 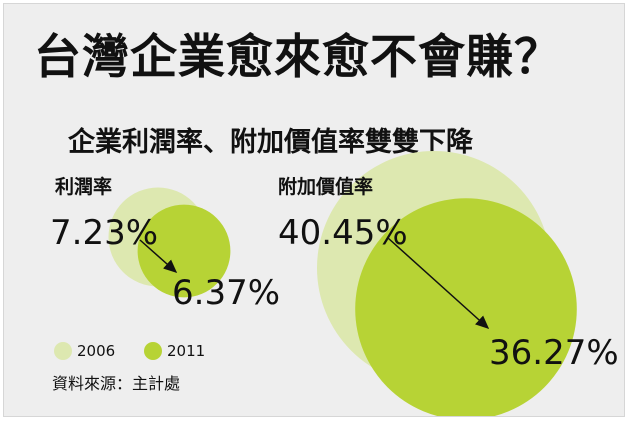 What do you see at coordinates (63, 351) in the screenshot?
I see `legend-swatch-2006` at bounding box center [63, 351].